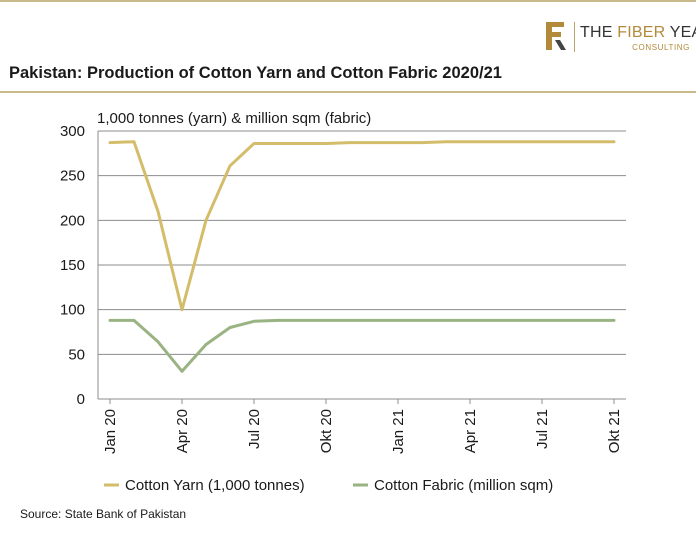  I want to click on y-tick-label: 200, so click(72, 220).